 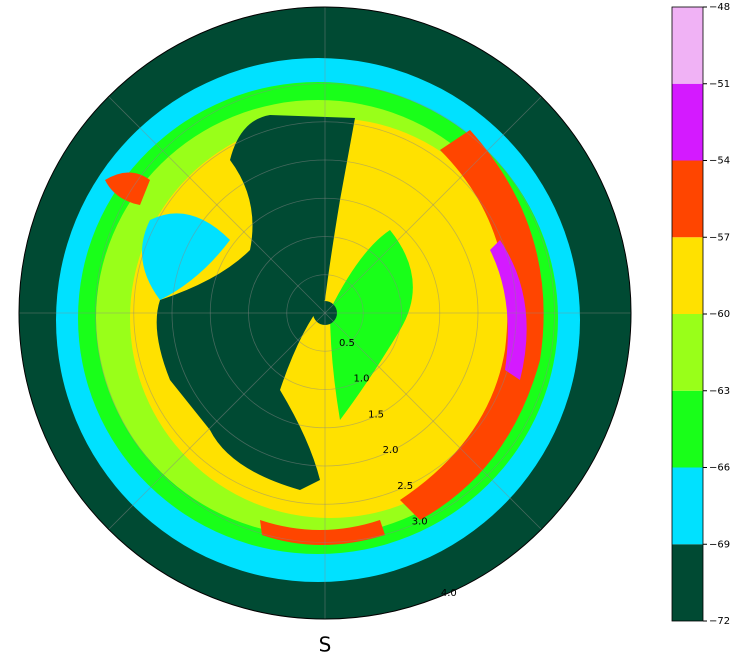 What do you see at coordinates (391, 450) in the screenshot?
I see `r-tick-label: 2.0` at bounding box center [391, 450].